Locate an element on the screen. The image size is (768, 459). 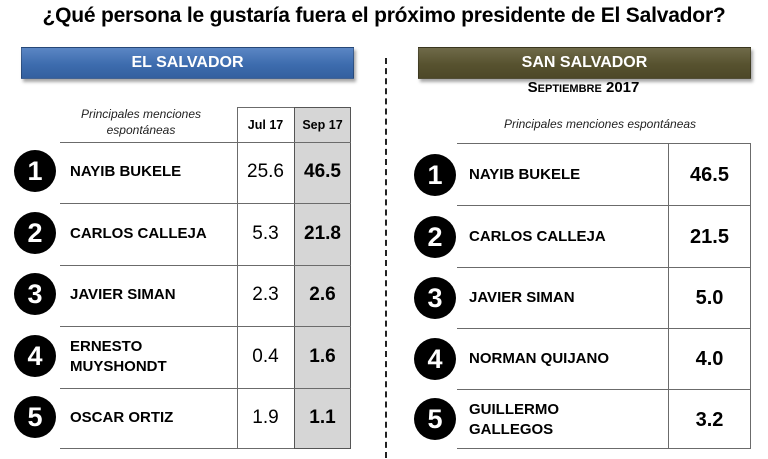
right-note: Principales menciones espontáneas is located at coordinates (600, 124).